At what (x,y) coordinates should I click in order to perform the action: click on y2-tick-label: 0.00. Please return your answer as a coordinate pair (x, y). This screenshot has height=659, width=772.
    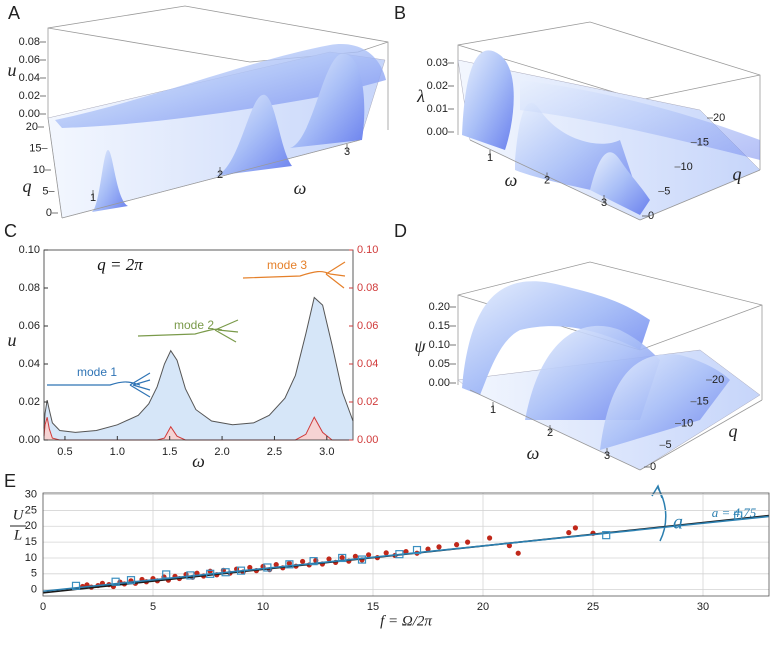
    Looking at the image, I should click on (367, 440).